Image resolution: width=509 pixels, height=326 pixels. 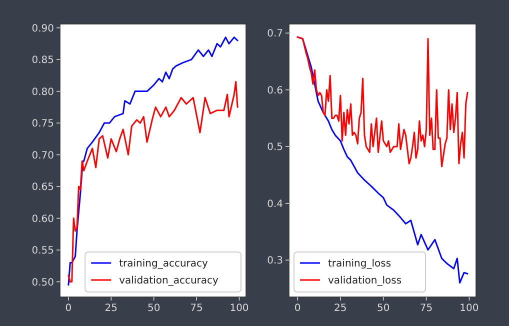 What do you see at coordinates (43, 188) in the screenshot?
I see `y-tick-label: 0.65` at bounding box center [43, 188].